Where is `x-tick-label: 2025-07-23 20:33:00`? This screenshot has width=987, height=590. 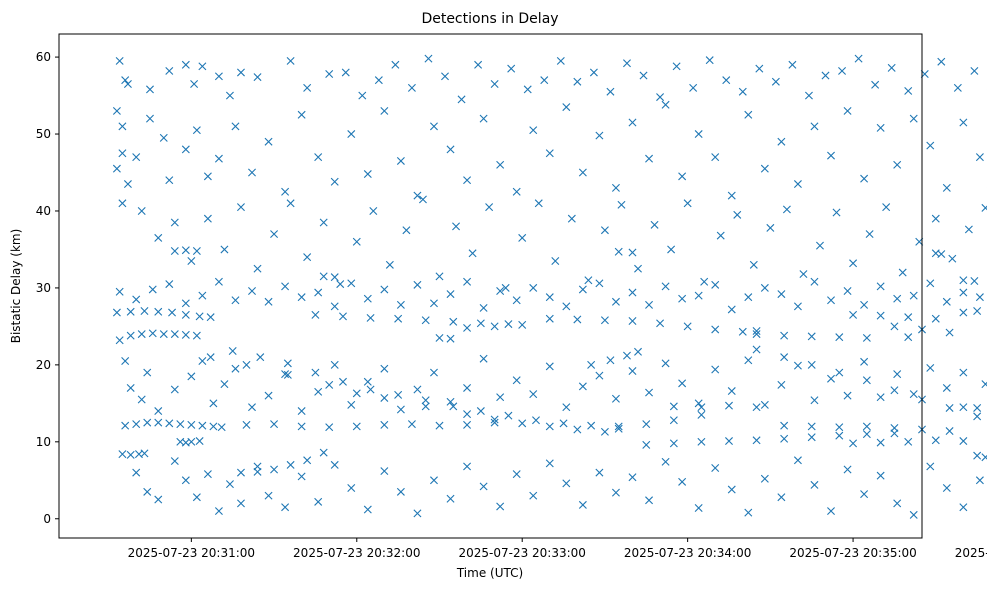 x-tick-label: 2025-07-23 20:33:00 is located at coordinates (521, 553).